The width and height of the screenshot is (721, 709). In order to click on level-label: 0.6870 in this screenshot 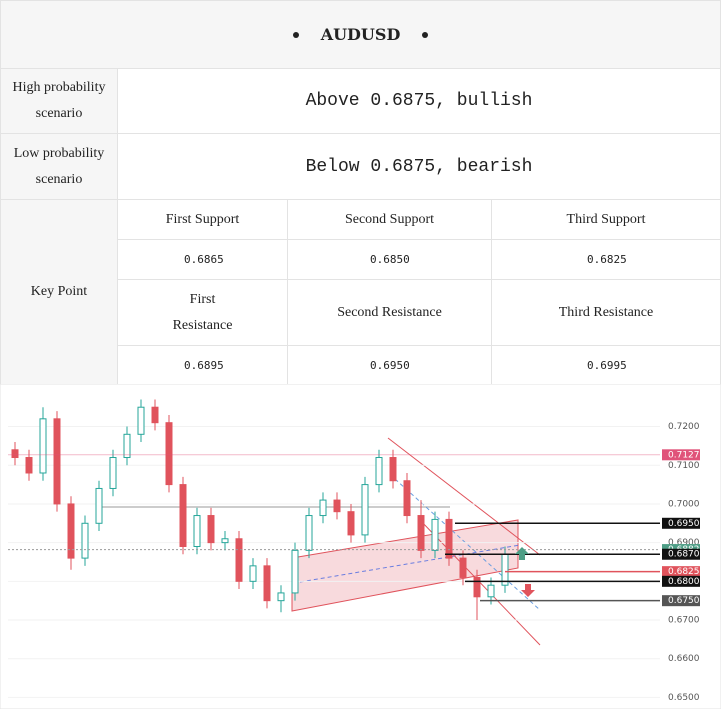, I will do `click(684, 555)`.